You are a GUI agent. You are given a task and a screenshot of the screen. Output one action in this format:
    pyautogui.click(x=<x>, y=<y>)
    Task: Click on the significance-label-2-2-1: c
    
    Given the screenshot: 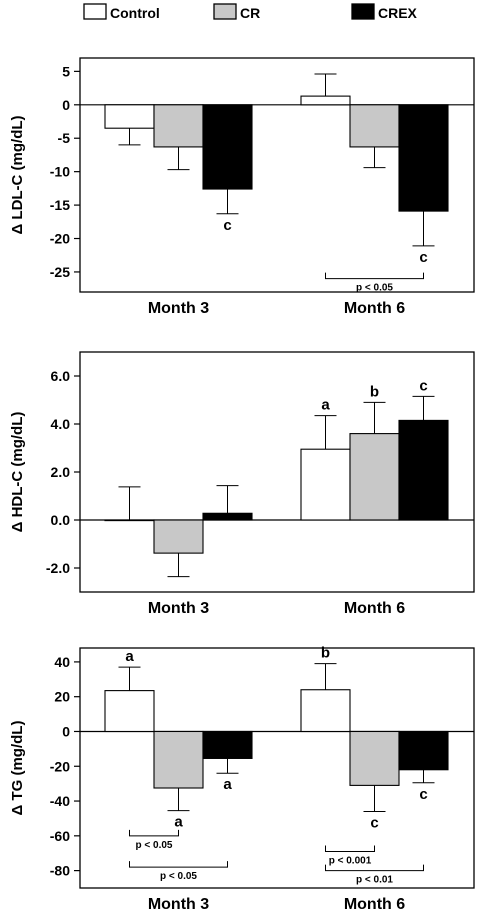 What is the action you would take?
    pyautogui.click(x=423, y=794)
    